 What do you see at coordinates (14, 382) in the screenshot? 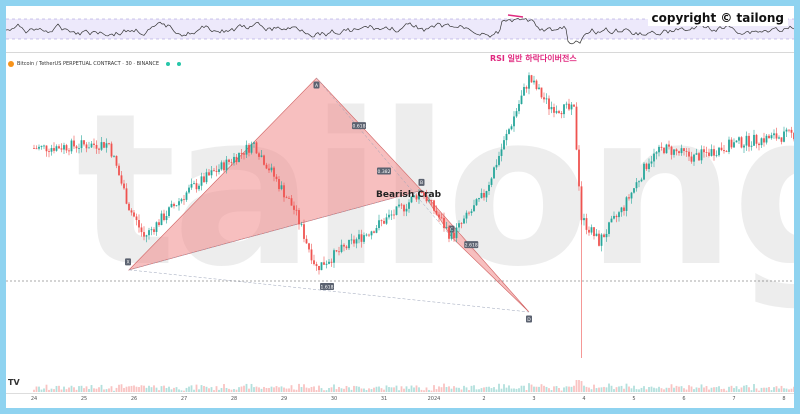
I see `tradingview-logo: TV` at bounding box center [14, 382].